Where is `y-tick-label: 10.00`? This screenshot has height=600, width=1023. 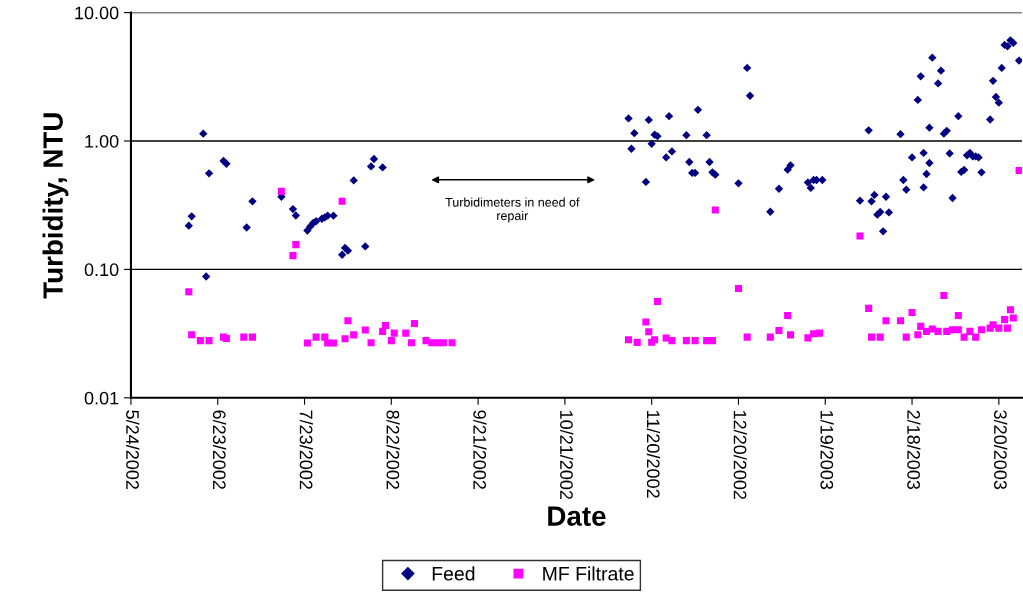
y-tick-label: 10.00 is located at coordinates (97, 13).